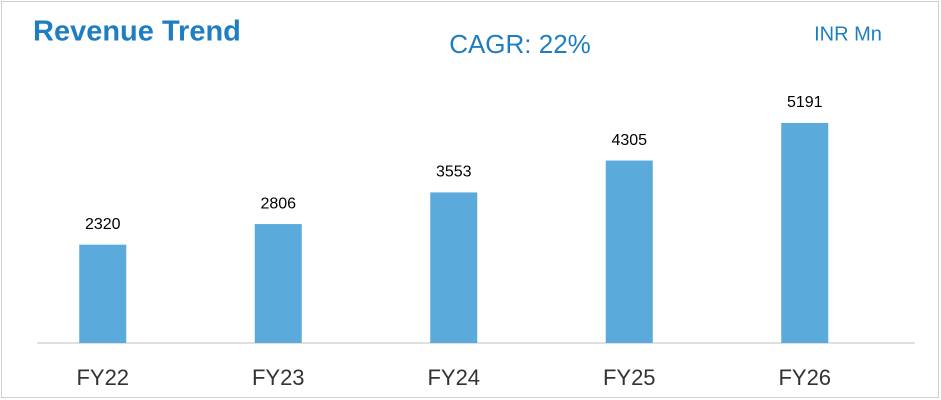 The image size is (941, 400). Describe the element at coordinates (804, 377) in the screenshot. I see `x-tick-label: FY26` at that location.